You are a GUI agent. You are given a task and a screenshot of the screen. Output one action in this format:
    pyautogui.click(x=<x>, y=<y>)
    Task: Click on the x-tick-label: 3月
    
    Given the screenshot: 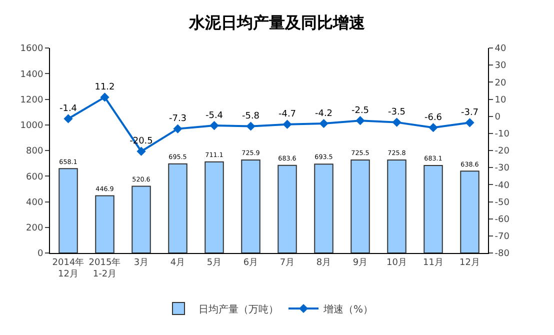 What is the action you would take?
    pyautogui.click(x=141, y=263)
    